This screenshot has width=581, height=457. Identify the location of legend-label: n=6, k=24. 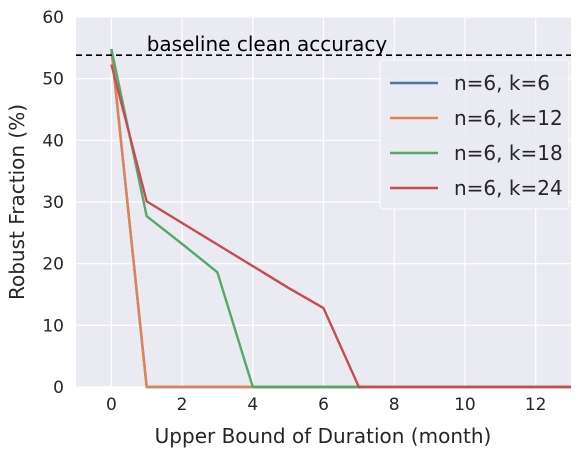
(508, 188).